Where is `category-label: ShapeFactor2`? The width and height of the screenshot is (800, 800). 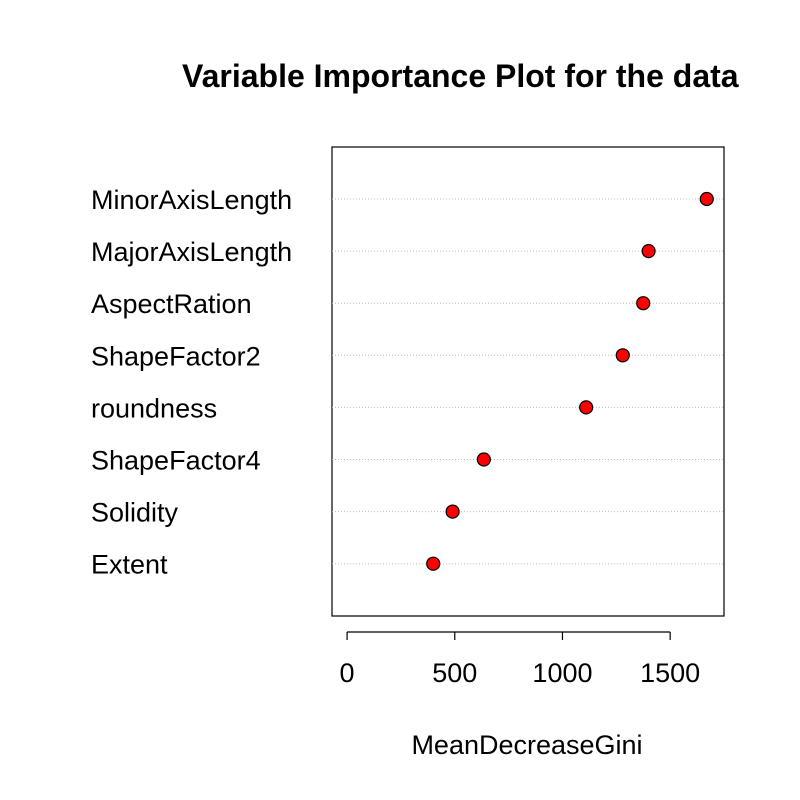 category-label: ShapeFactor2 is located at coordinates (176, 356).